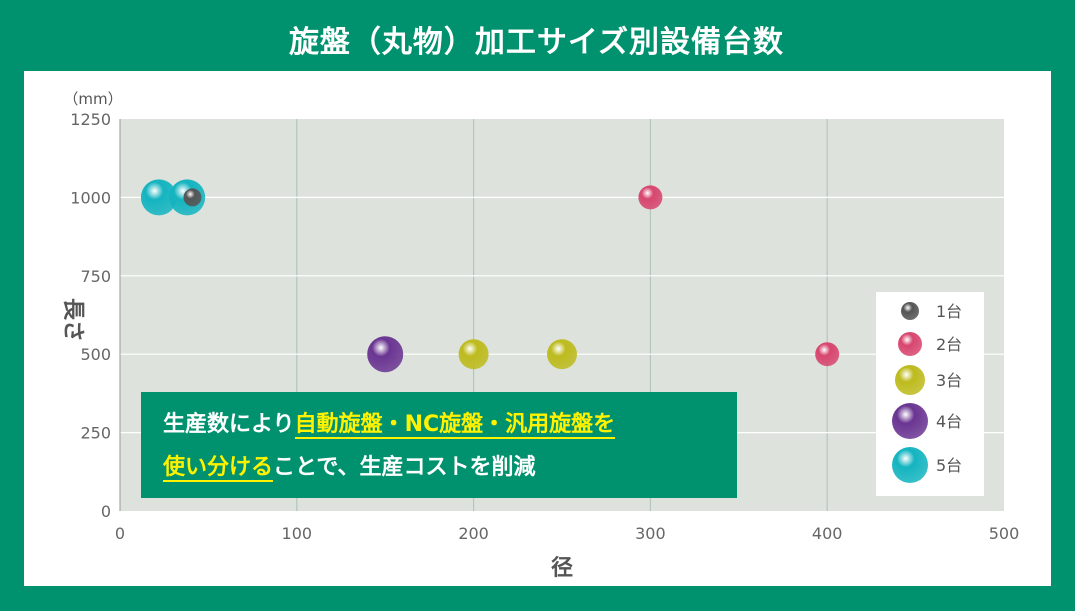  Describe the element at coordinates (106, 511) in the screenshot. I see `y-tick-0: 0` at that location.